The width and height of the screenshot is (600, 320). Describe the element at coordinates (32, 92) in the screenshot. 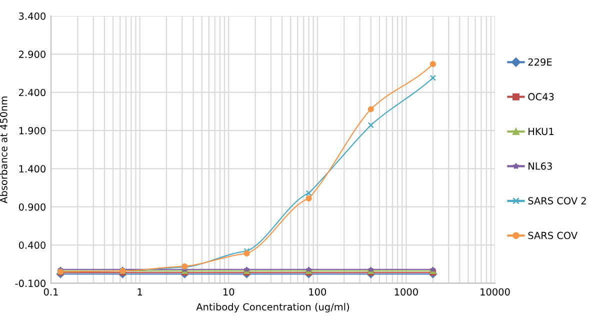

I see `y-tick-label: 2.400` at that location.